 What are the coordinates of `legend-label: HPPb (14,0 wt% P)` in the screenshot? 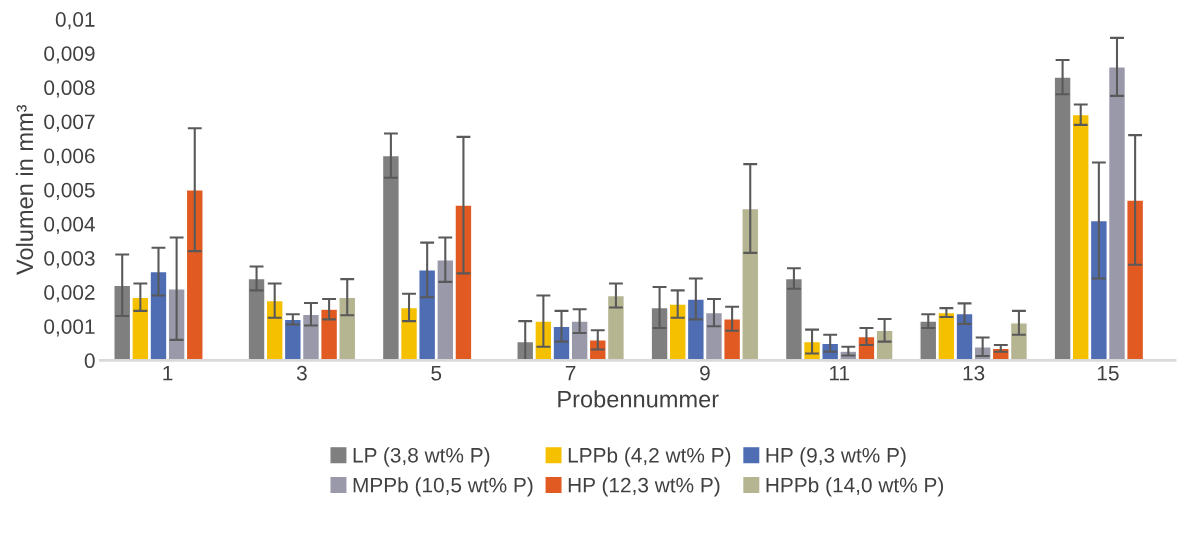 It's located at (855, 487).